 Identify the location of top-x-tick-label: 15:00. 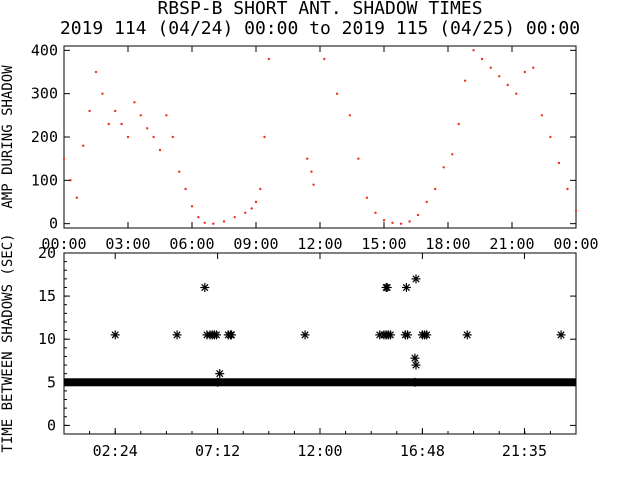
(383, 244).